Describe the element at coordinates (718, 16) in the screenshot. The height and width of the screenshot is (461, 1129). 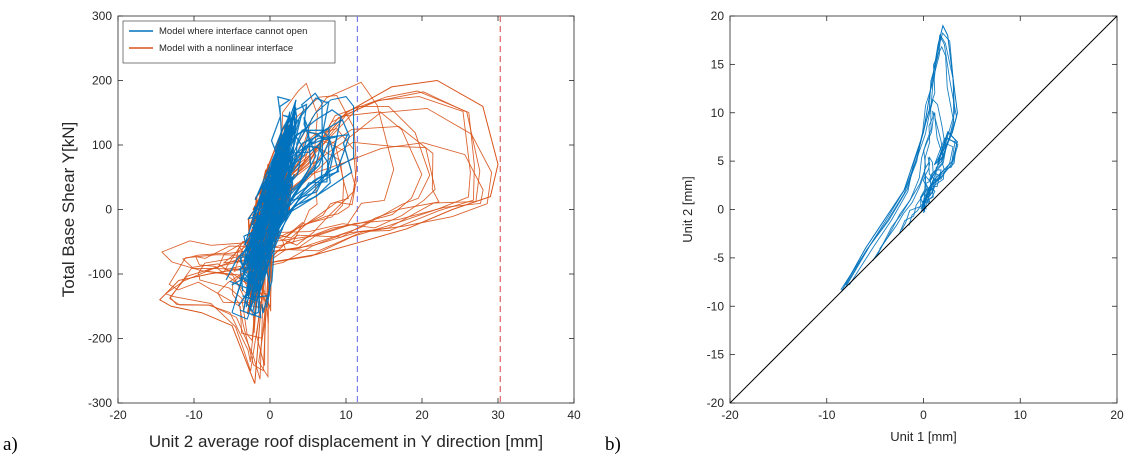
I see `y-tick-label: 20` at that location.